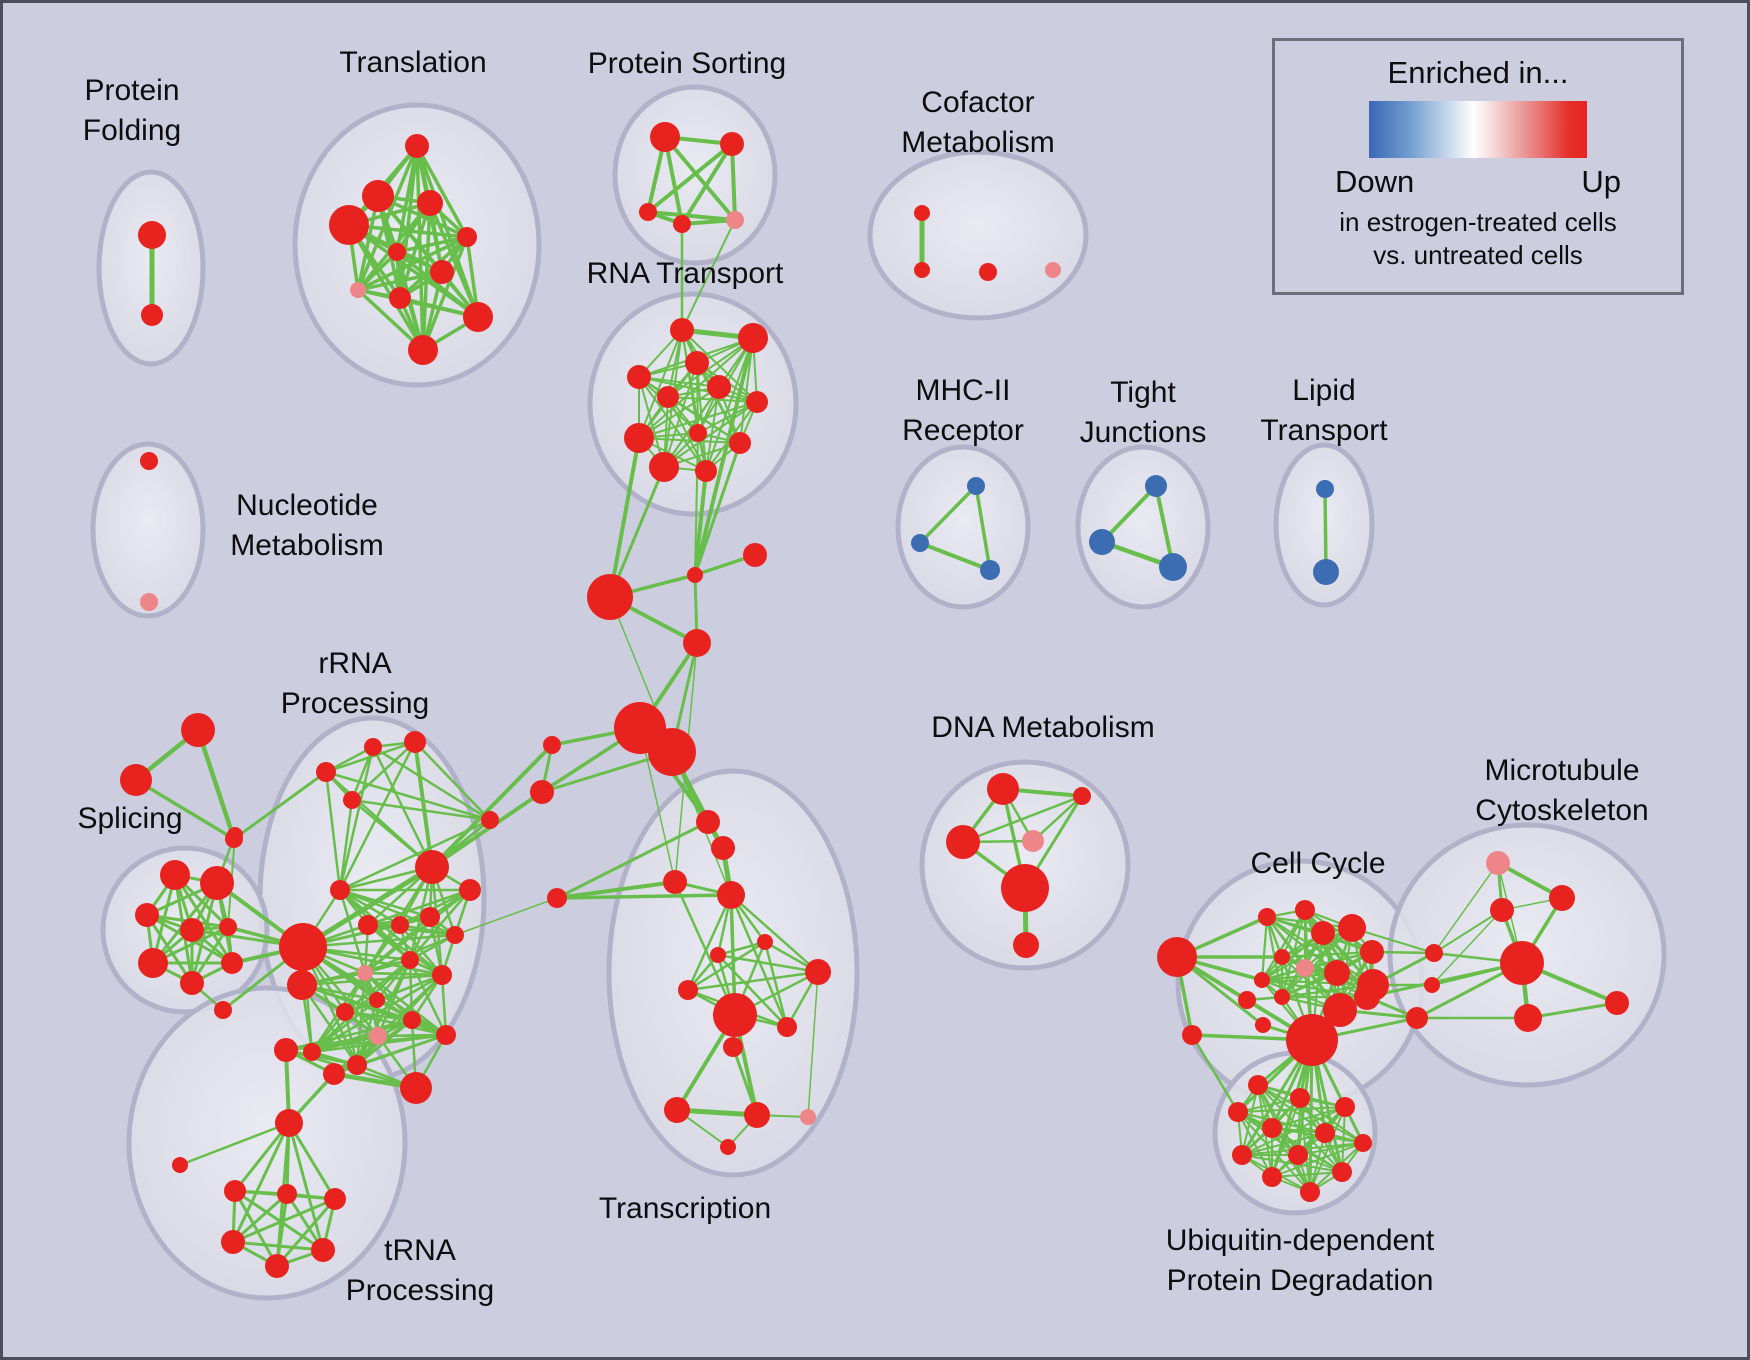 This screenshot has width=1750, height=1360. What do you see at coordinates (192, 930) in the screenshot?
I see `node-sp4` at bounding box center [192, 930].